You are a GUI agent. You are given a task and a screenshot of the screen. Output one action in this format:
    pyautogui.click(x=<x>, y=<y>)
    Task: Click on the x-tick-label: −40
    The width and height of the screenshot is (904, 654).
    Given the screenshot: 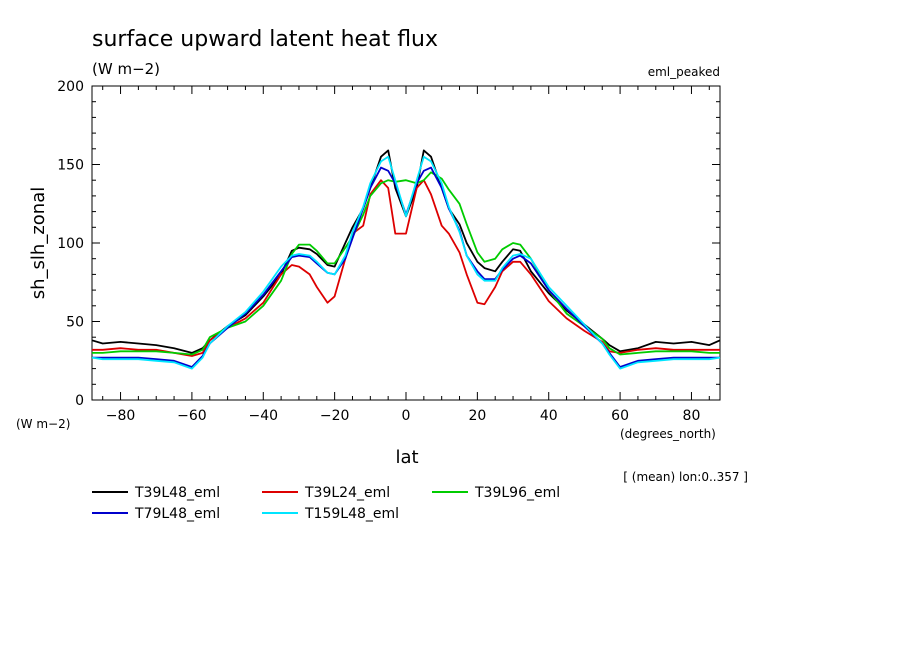 What is the action you would take?
    pyautogui.click(x=263, y=416)
    